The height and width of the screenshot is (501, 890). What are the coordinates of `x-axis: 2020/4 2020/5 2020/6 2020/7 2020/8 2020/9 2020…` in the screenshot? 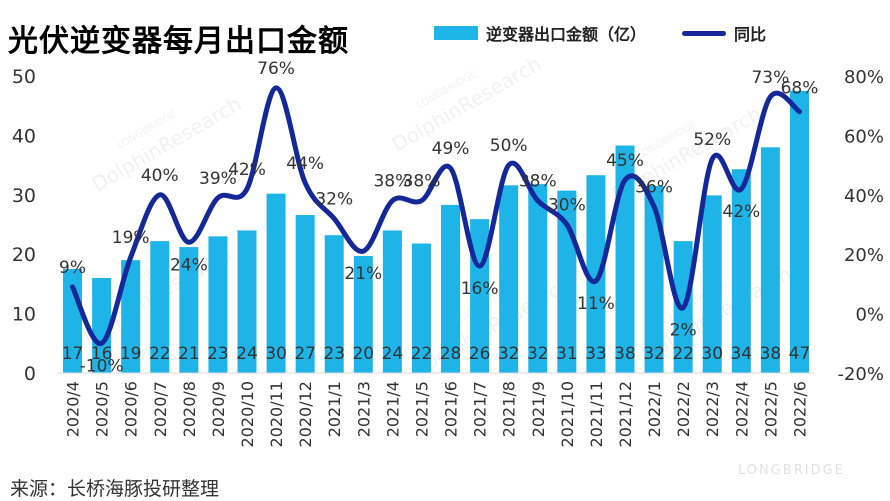 It's located at (437, 414).